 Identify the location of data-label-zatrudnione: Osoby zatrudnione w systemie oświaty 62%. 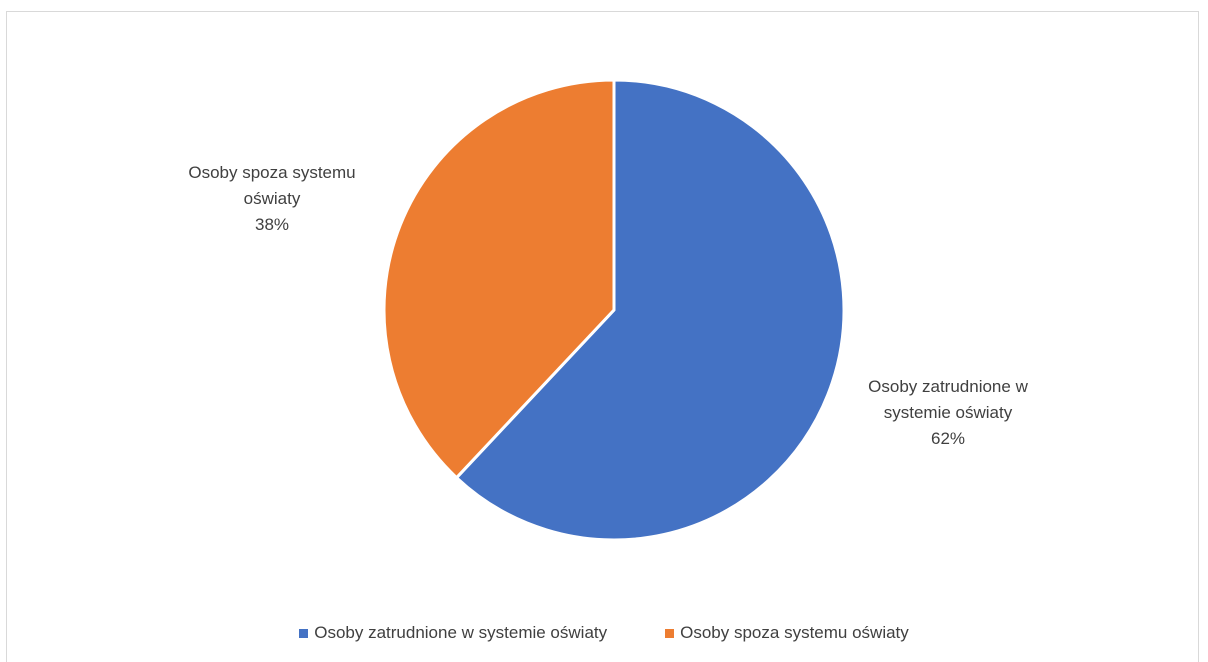
(948, 413).